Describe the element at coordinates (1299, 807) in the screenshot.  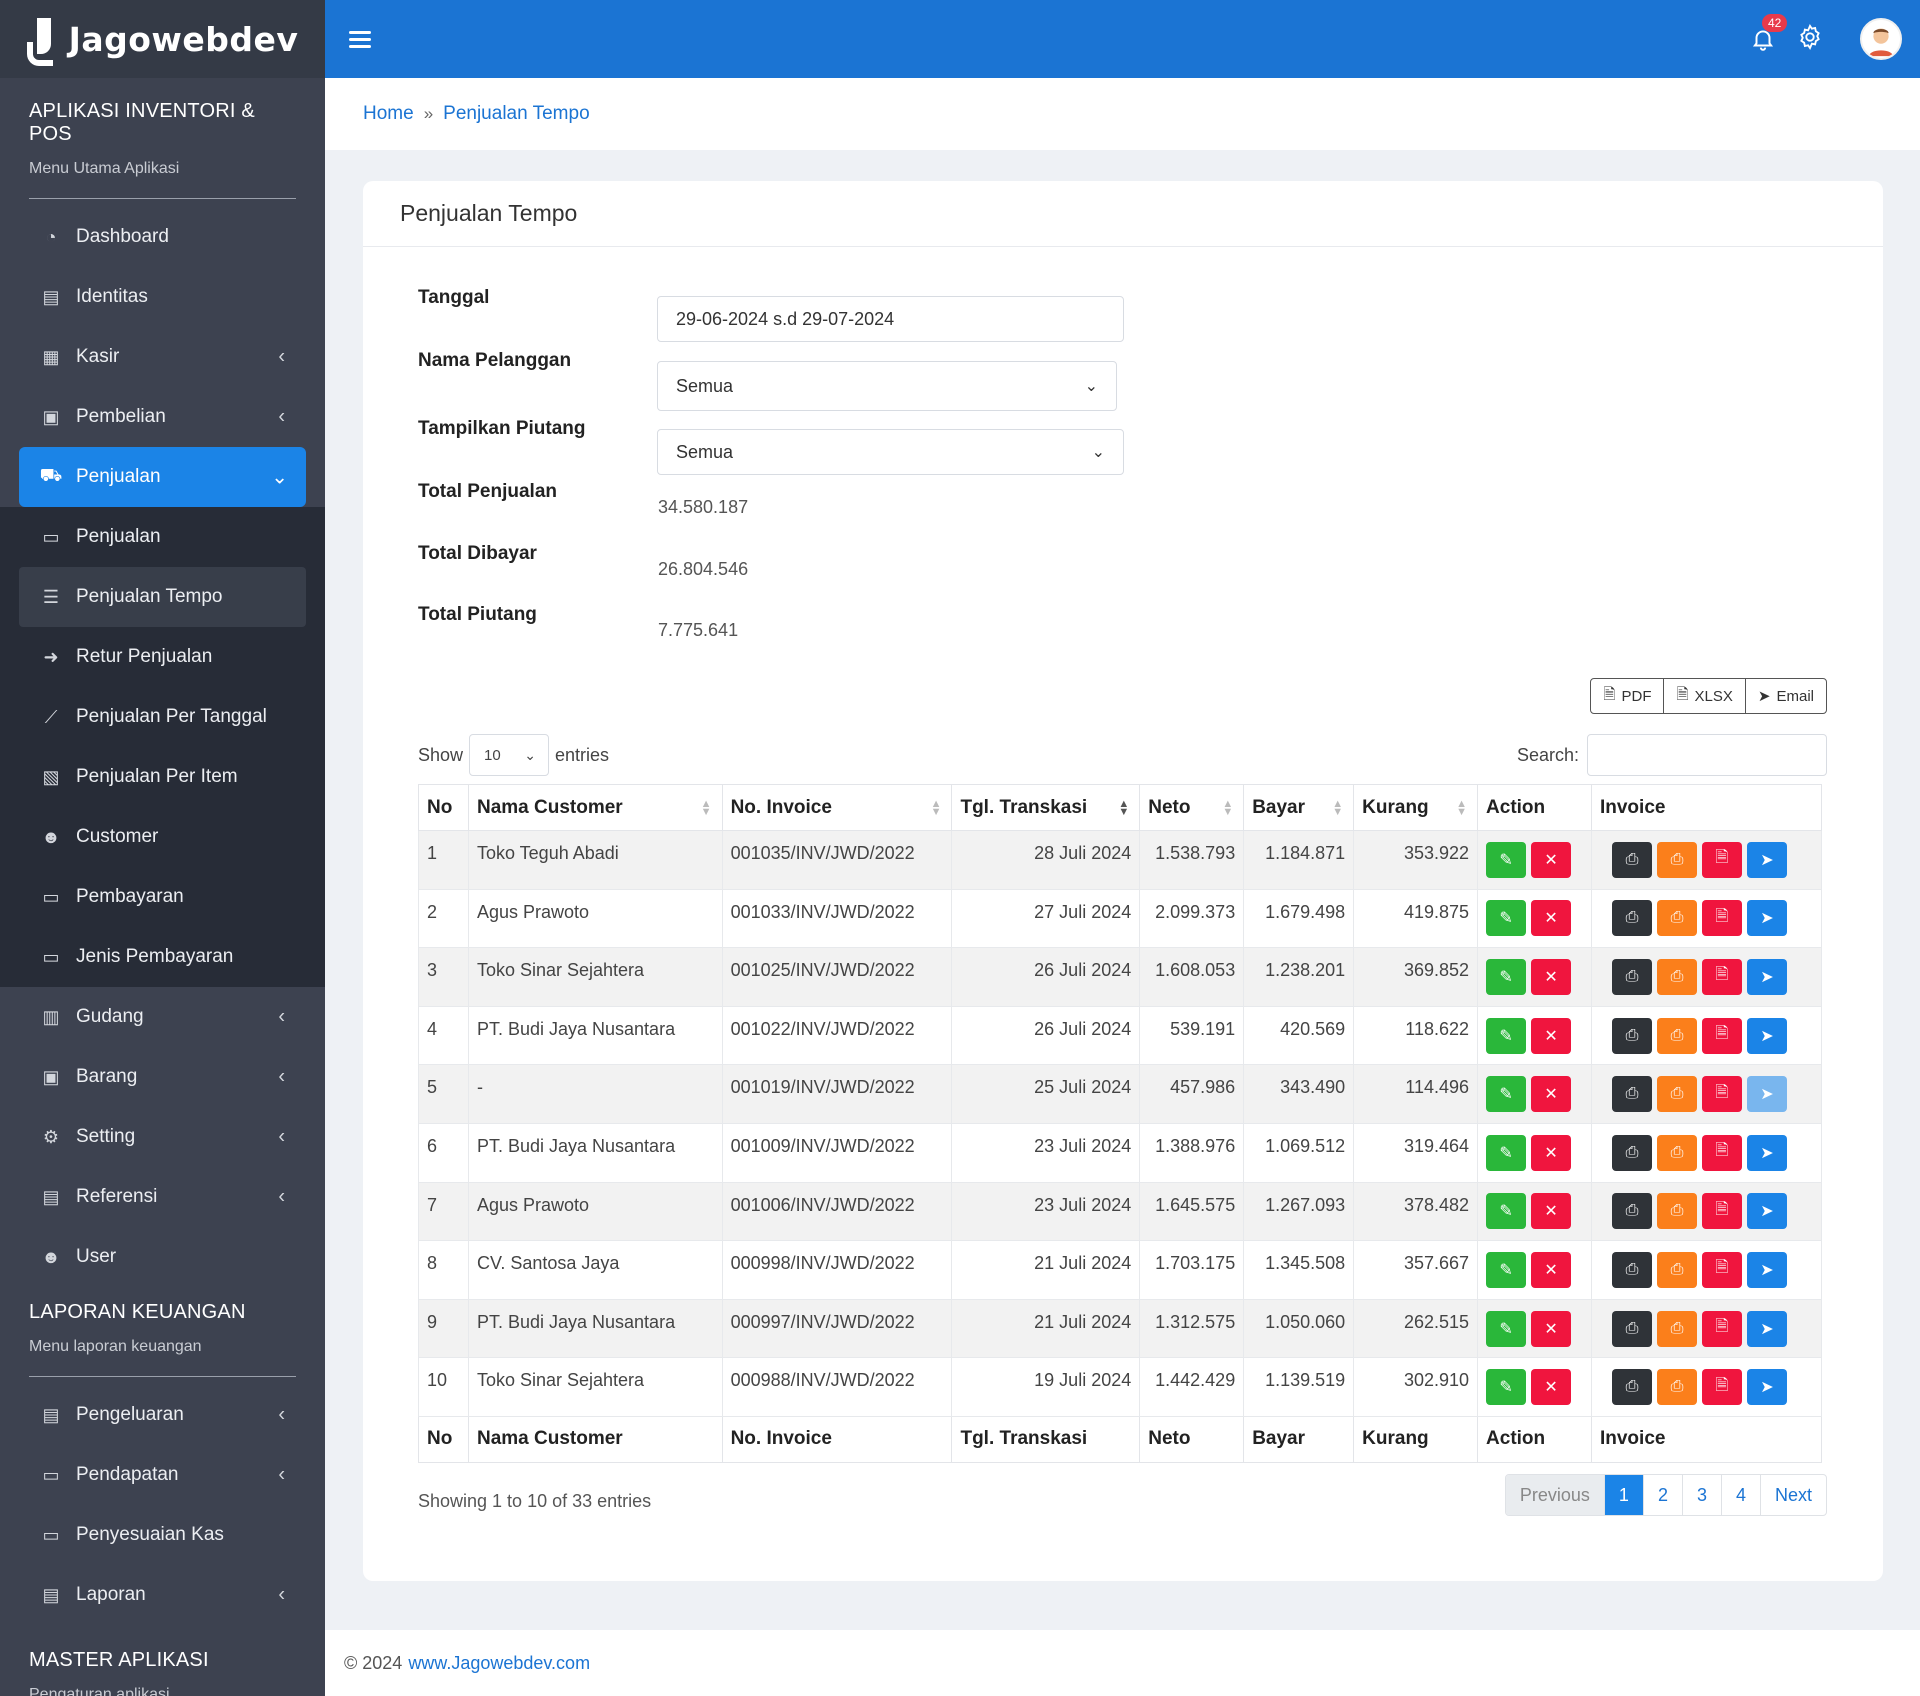
I see `column-header-bayar: Bayar ▲ ▼` at that location.